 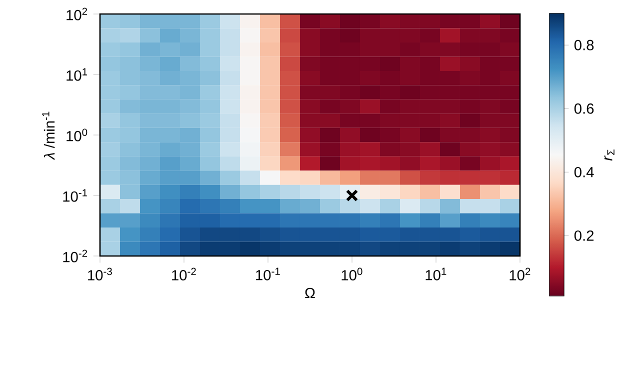 What do you see at coordinates (77, 14) in the screenshot?
I see `y-tick-label: 10$^{2}$` at bounding box center [77, 14].